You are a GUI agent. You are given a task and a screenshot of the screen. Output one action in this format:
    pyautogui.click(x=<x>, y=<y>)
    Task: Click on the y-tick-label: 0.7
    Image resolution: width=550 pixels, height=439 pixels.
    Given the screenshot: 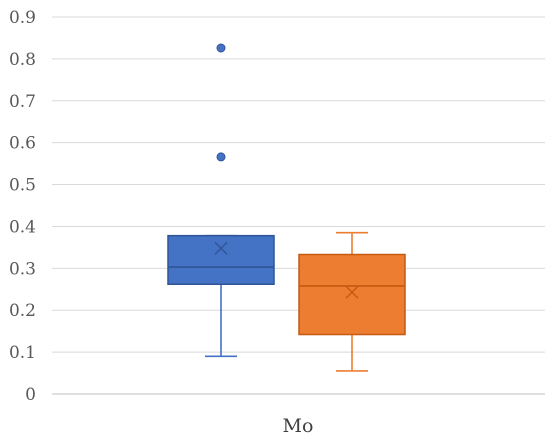 What is the action you would take?
    pyautogui.click(x=22, y=102)
    